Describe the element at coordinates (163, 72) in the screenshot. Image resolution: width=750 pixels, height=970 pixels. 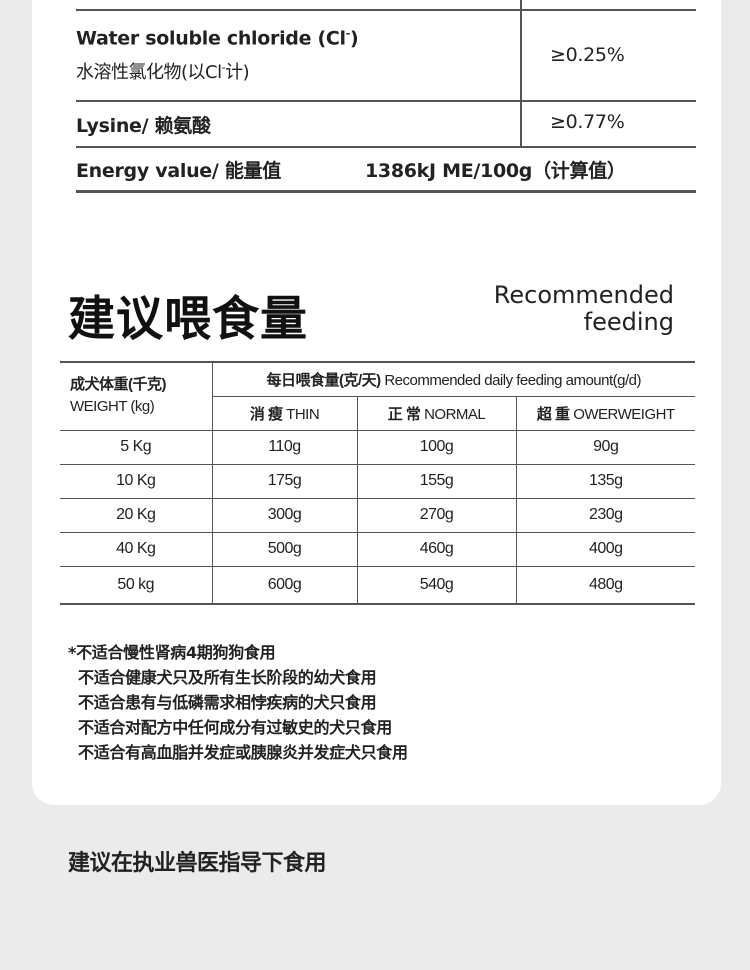
I see `nutrient-label-cn: 水溶性氯化物(以Cl-计)` at that location.